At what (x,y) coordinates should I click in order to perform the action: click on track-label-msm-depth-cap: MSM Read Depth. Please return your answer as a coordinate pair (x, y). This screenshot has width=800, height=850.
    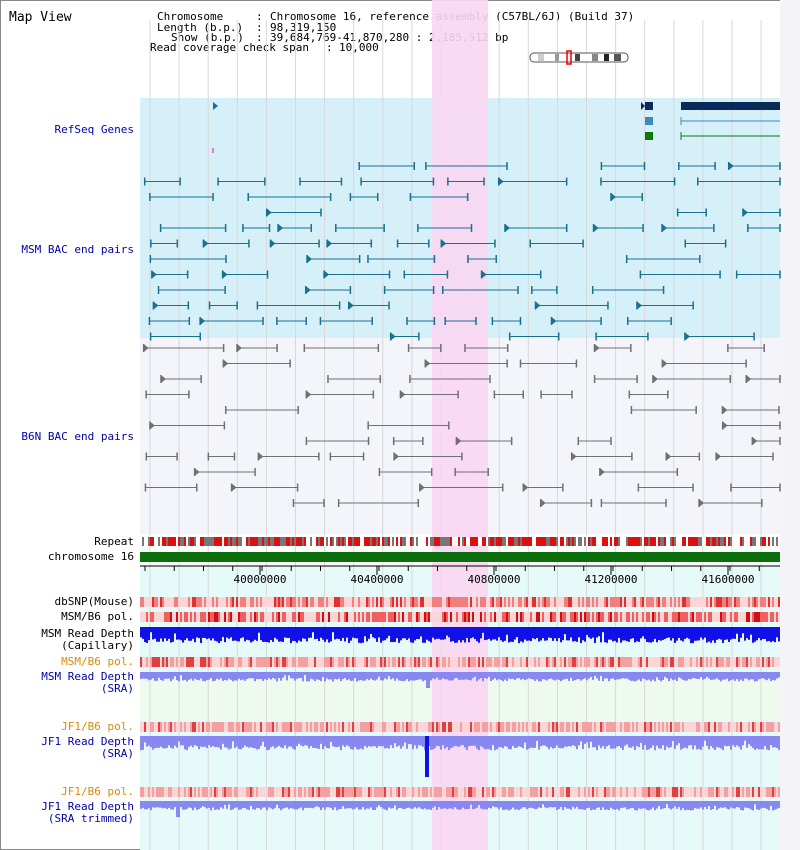
    Looking at the image, I should click on (87, 633).